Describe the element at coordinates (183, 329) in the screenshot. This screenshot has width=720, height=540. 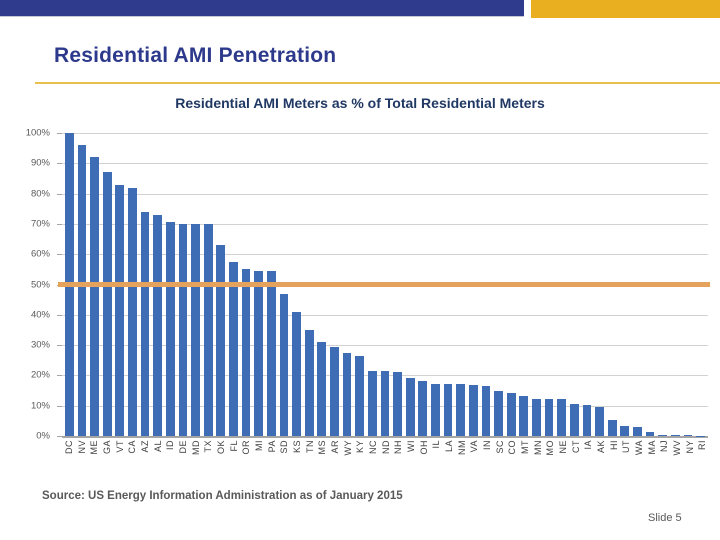
I see `bar-DE` at that location.